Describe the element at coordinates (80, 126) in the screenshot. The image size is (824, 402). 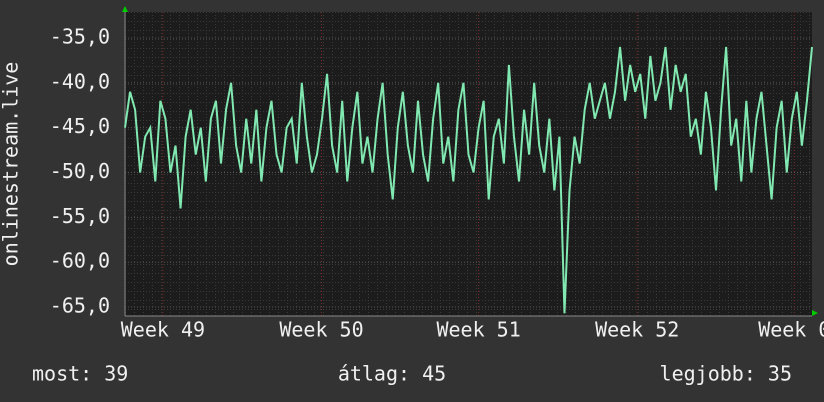
I see `y-tick-label: -45,0` at that location.